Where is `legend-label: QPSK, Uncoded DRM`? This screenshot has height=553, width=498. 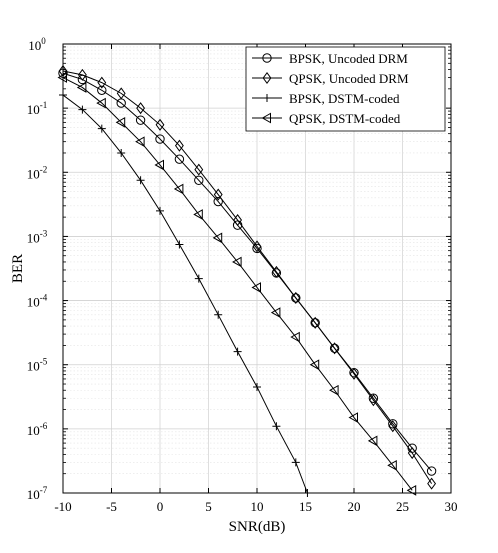 legend-label: QPSK, Uncoded DRM is located at coordinates (349, 78).